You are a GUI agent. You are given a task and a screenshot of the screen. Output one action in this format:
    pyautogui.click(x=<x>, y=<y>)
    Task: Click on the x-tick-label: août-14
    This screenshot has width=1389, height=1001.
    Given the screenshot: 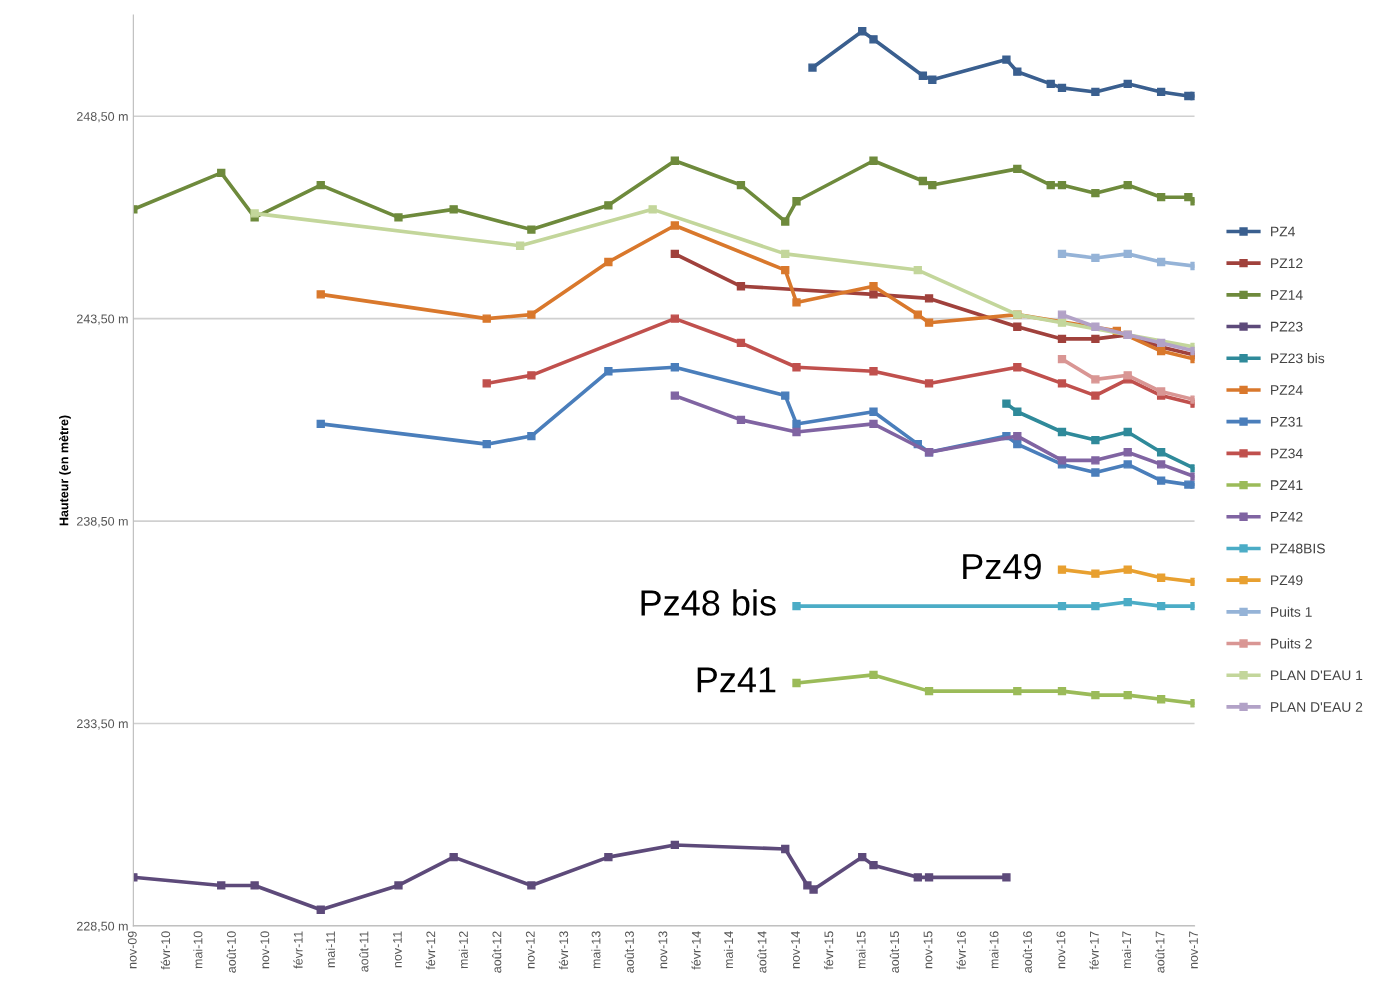 What is the action you would take?
    pyautogui.click(x=762, y=952)
    